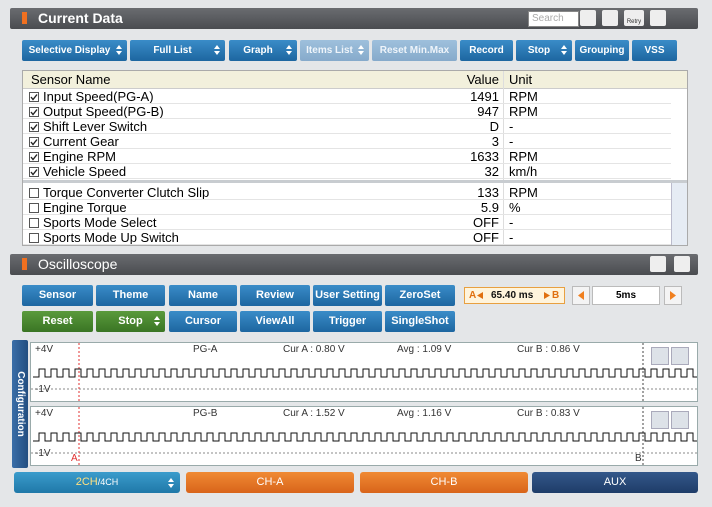 The height and width of the screenshot is (507, 712). Describe the element at coordinates (610, 18) in the screenshot. I see `list-icon` at that location.